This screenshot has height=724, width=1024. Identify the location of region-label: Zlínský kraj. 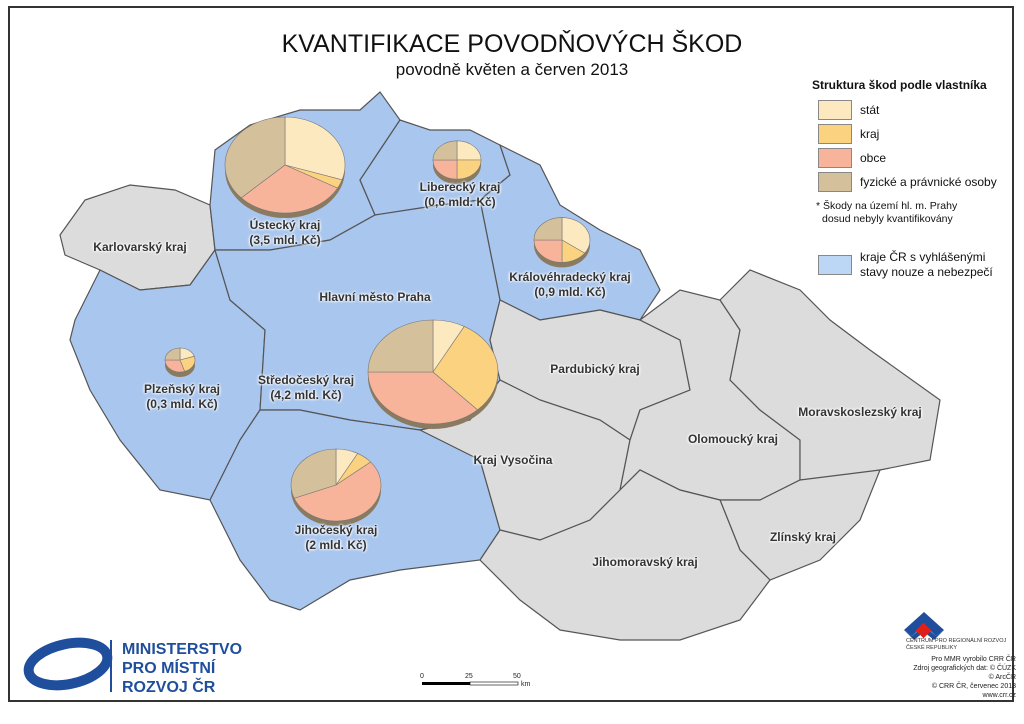
(803, 537).